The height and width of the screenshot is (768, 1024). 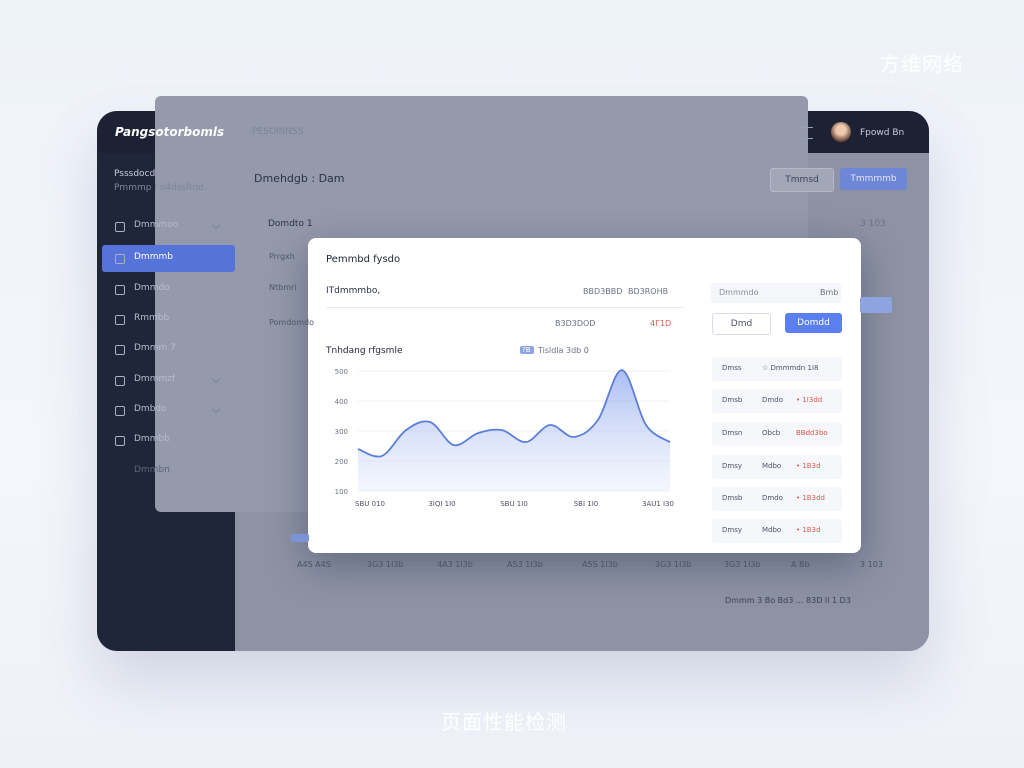 What do you see at coordinates (661, 323) in the screenshot?
I see `alert-value: 4Г1D` at bounding box center [661, 323].